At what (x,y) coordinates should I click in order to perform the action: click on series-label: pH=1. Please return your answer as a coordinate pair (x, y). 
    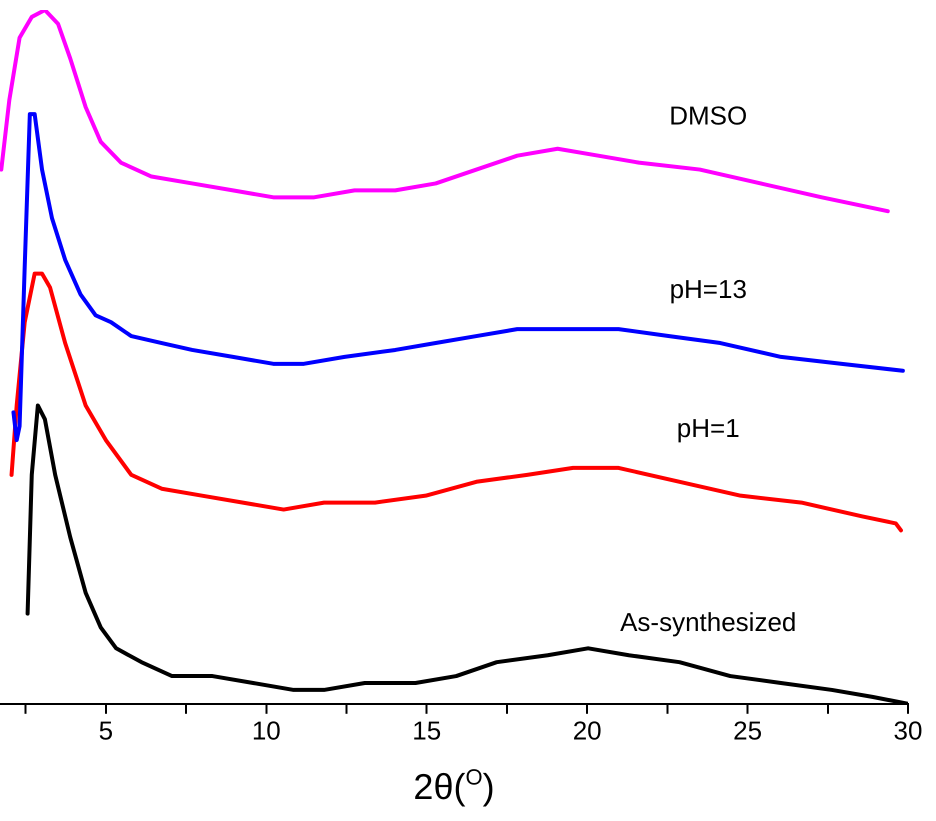
    Looking at the image, I should click on (708, 427).